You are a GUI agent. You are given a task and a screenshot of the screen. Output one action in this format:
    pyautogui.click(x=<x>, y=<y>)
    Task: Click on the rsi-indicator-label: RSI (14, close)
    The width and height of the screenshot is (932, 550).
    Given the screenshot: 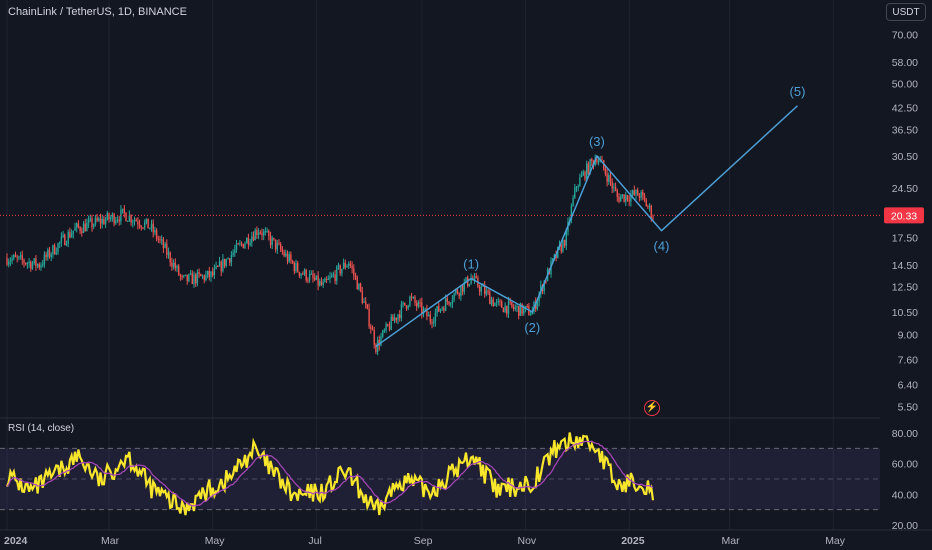 What is the action you would take?
    pyautogui.click(x=41, y=428)
    